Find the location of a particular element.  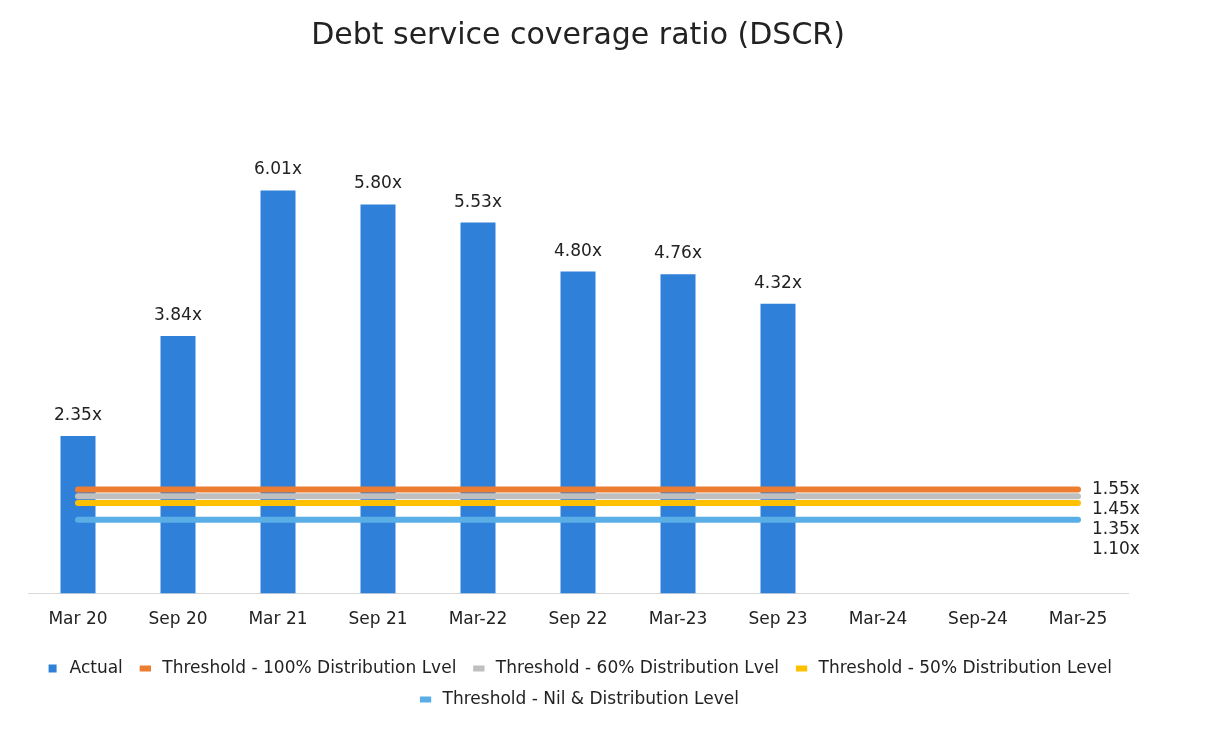

x-tick-label: Mar 20 is located at coordinates (78, 618).